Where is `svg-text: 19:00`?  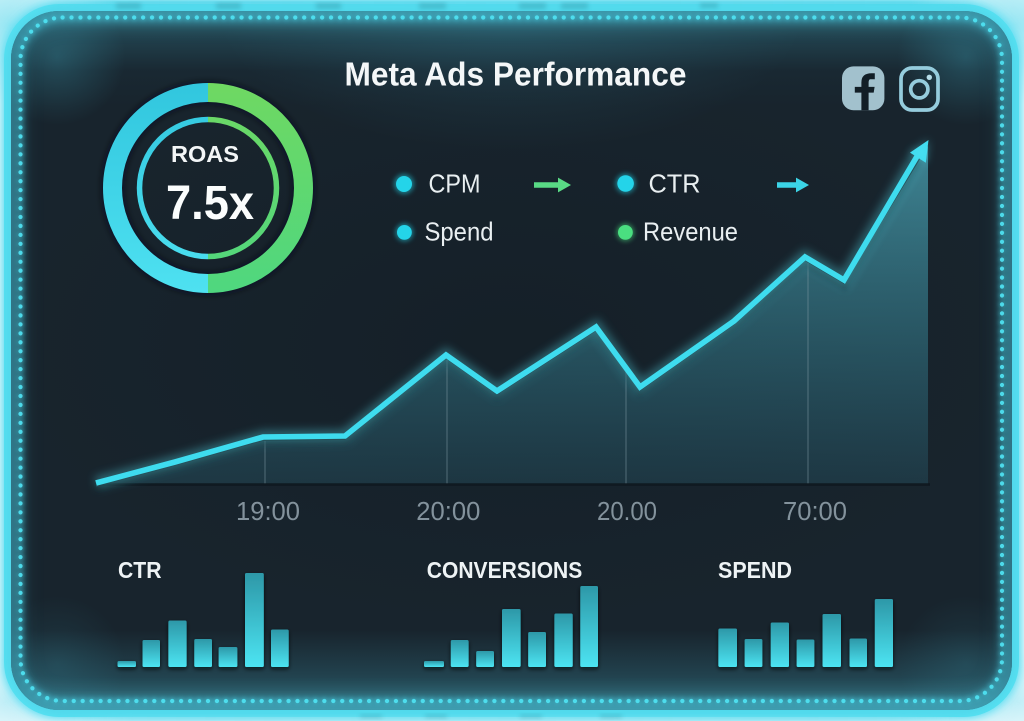 svg-text: 19:00 is located at coordinates (268, 512).